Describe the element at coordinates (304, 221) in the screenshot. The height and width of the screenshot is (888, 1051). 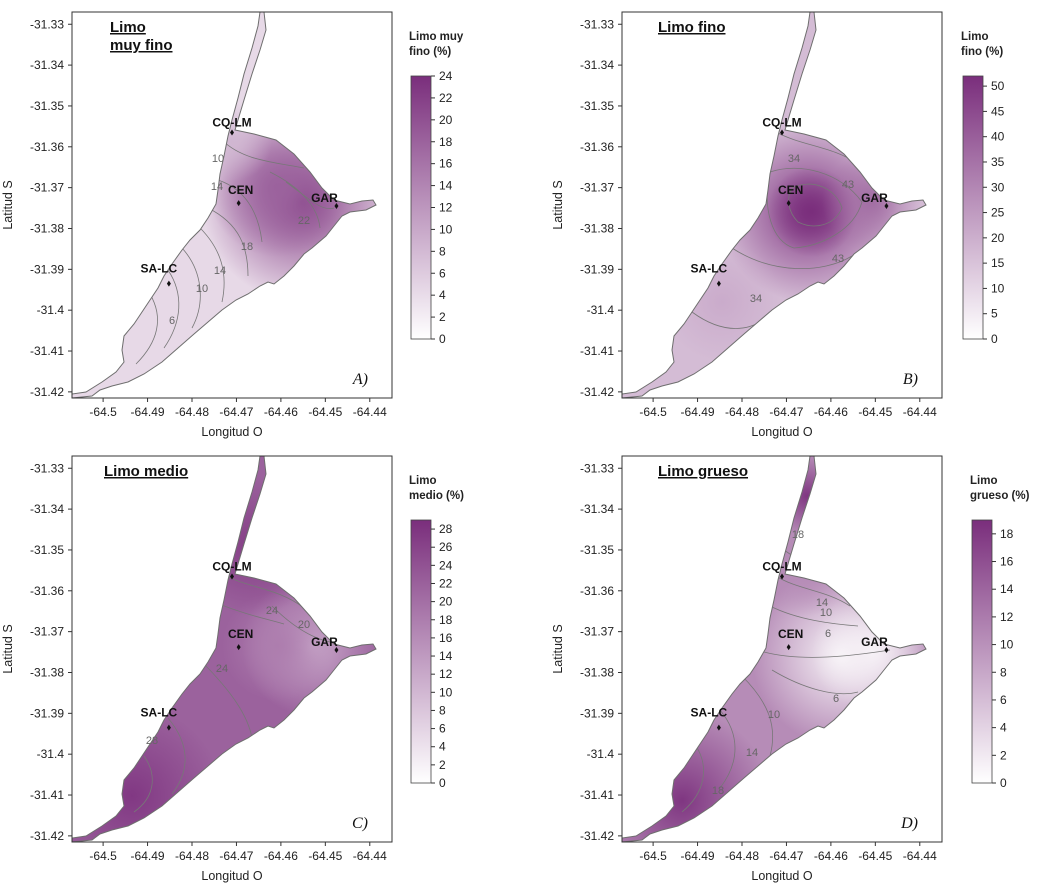
I see `contour-label: 22` at that location.